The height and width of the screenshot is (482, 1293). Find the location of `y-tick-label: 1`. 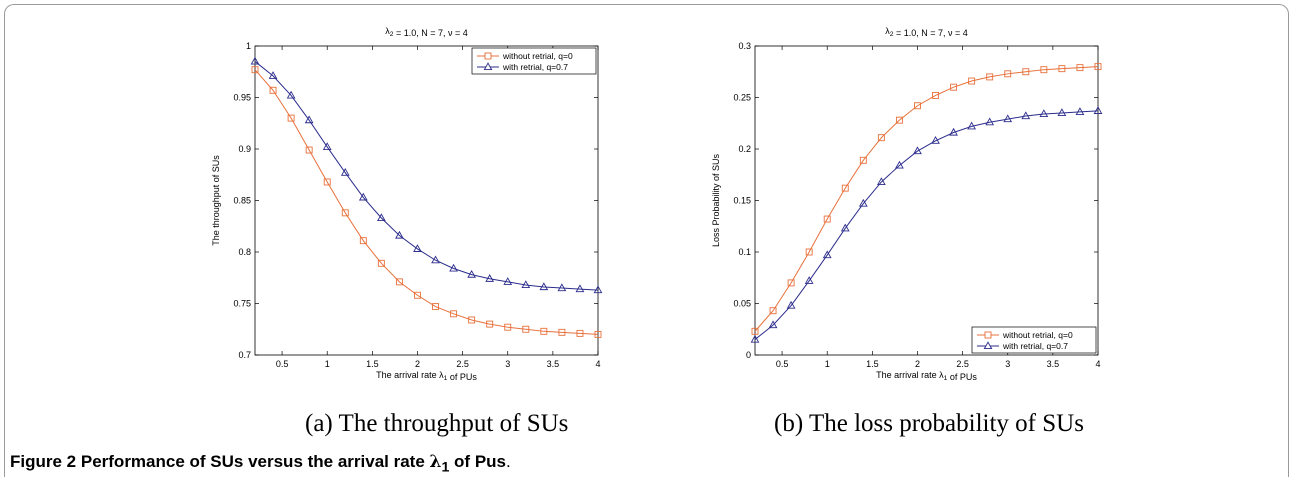

y-tick-label: 1 is located at coordinates (248, 46).